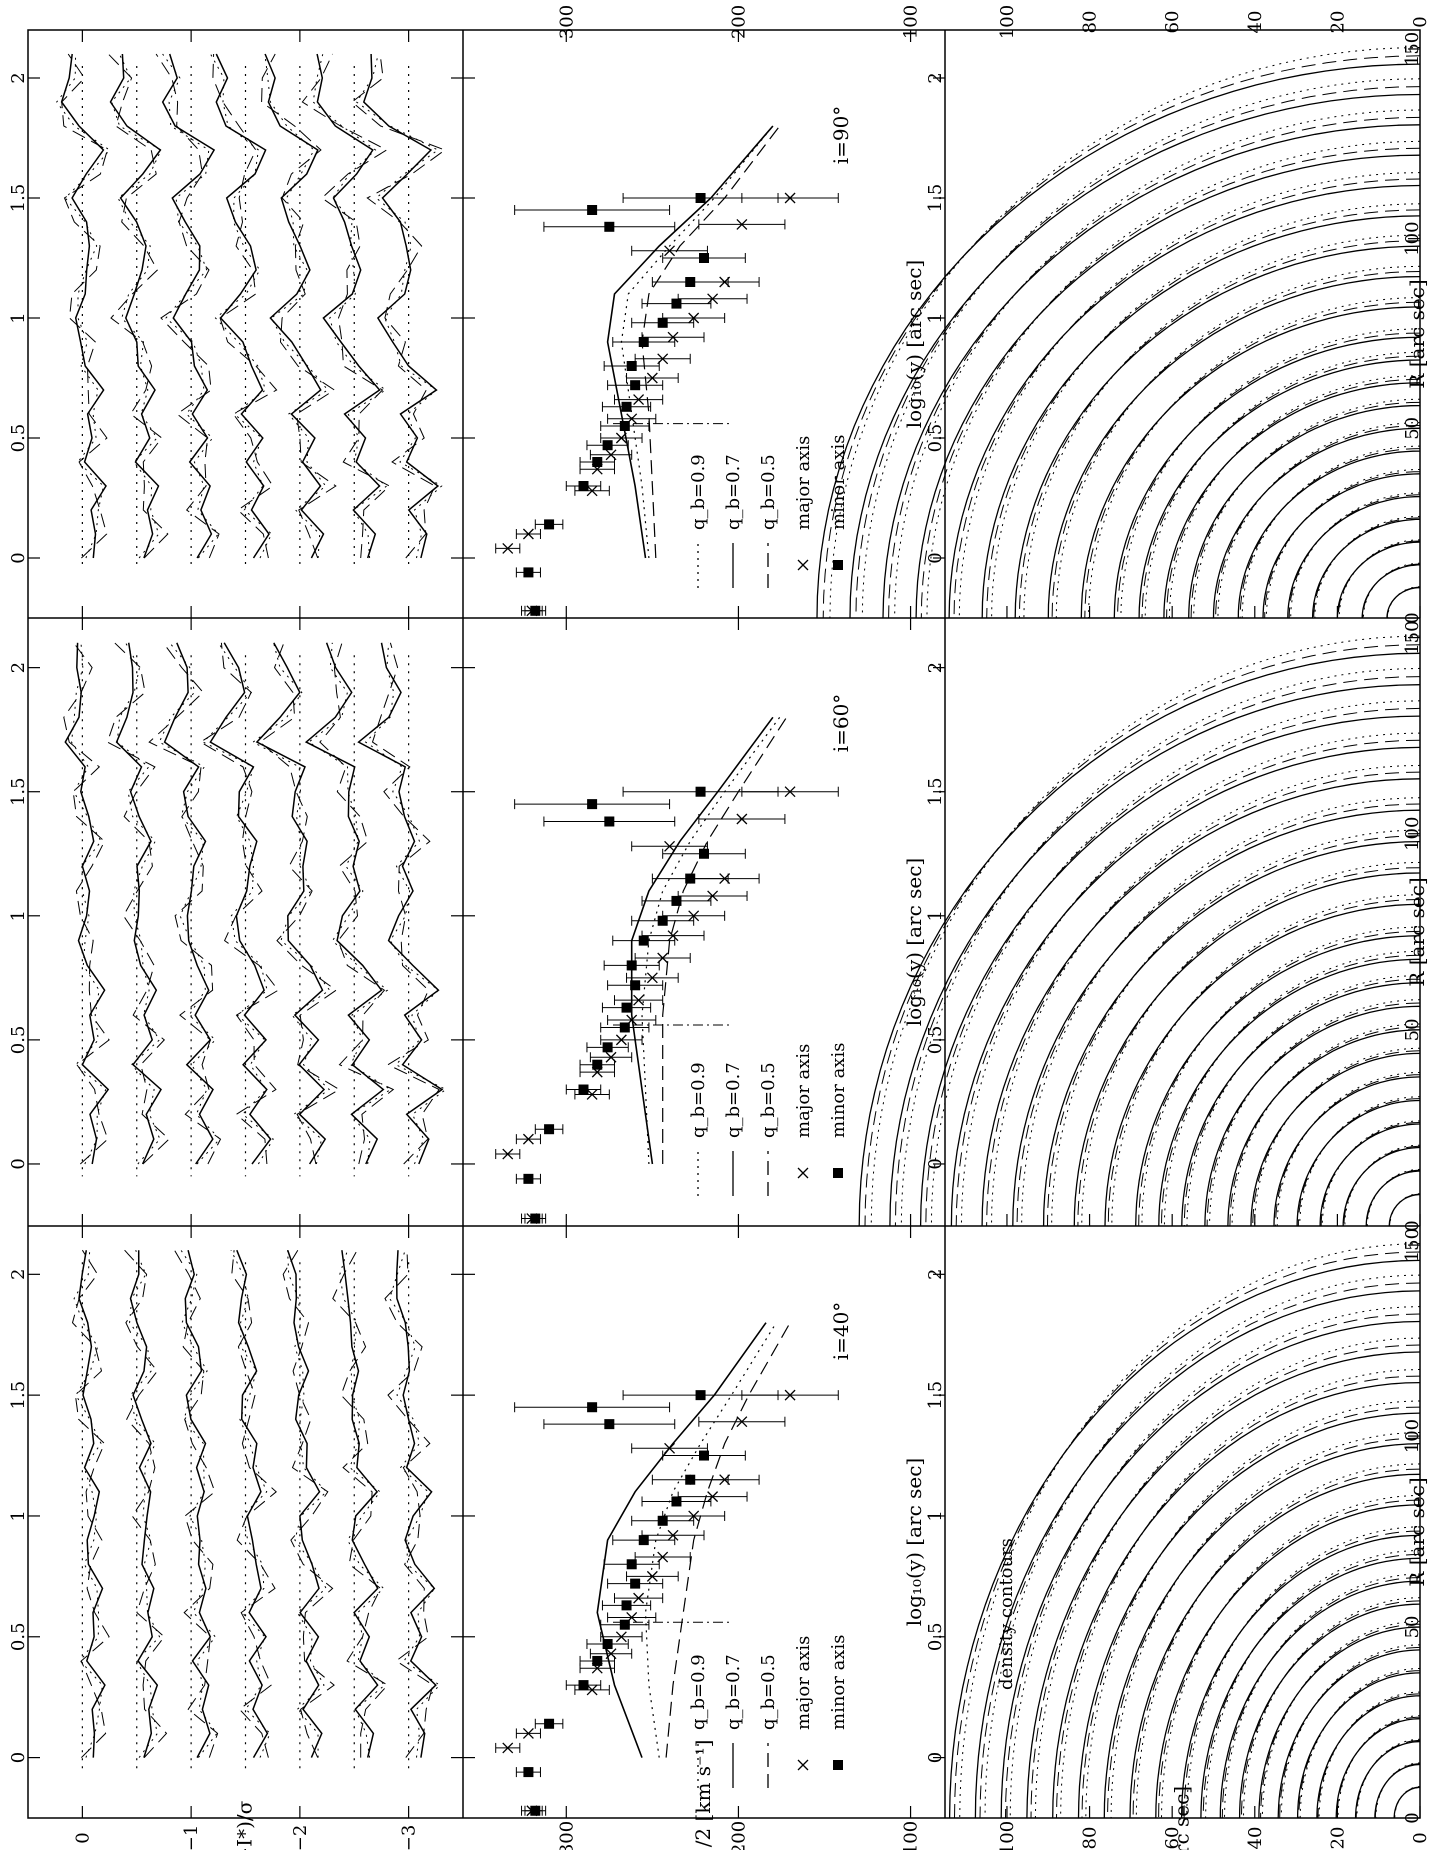 The height and width of the screenshot is (1850, 1429). What do you see at coordinates (733, 492) in the screenshot?
I see `legend-label: q_b=0.7` at bounding box center [733, 492].